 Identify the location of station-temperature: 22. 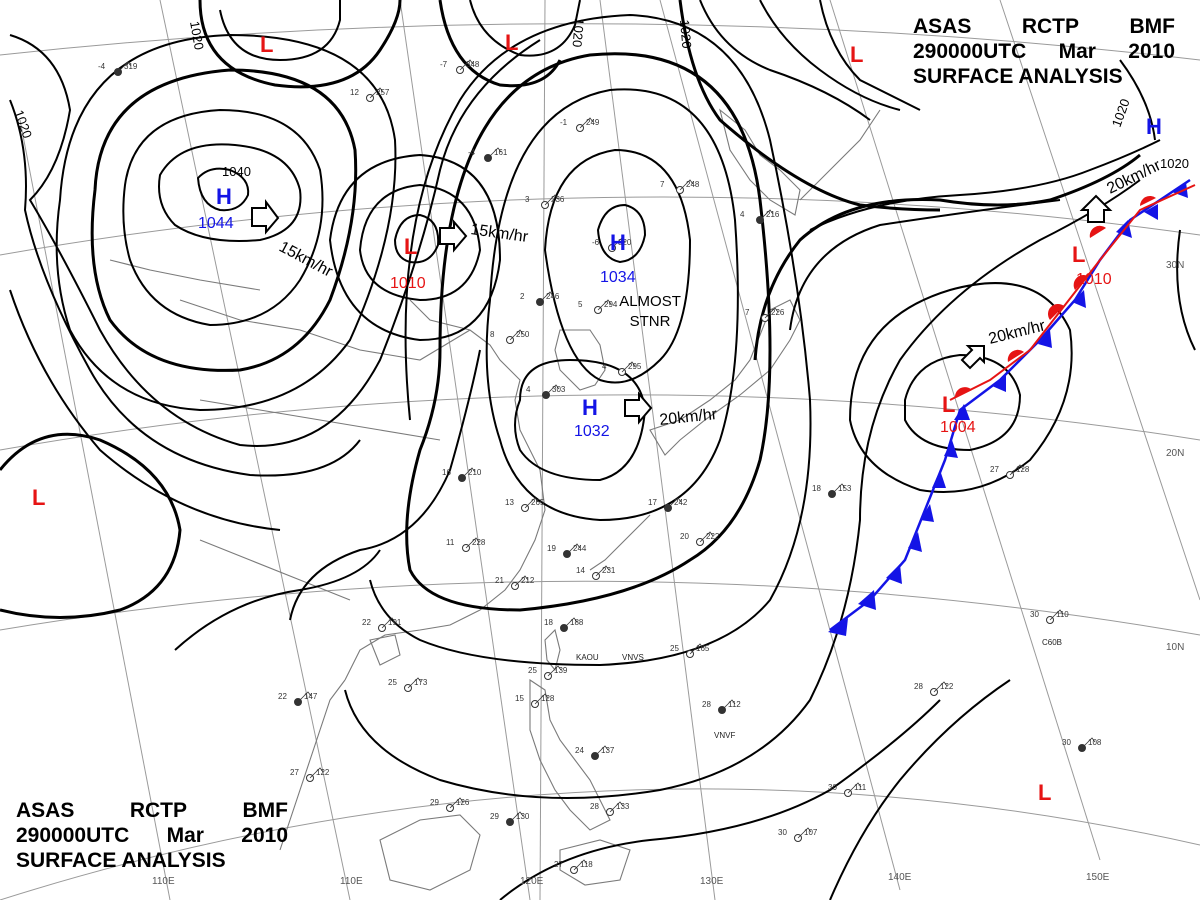
(282, 696).